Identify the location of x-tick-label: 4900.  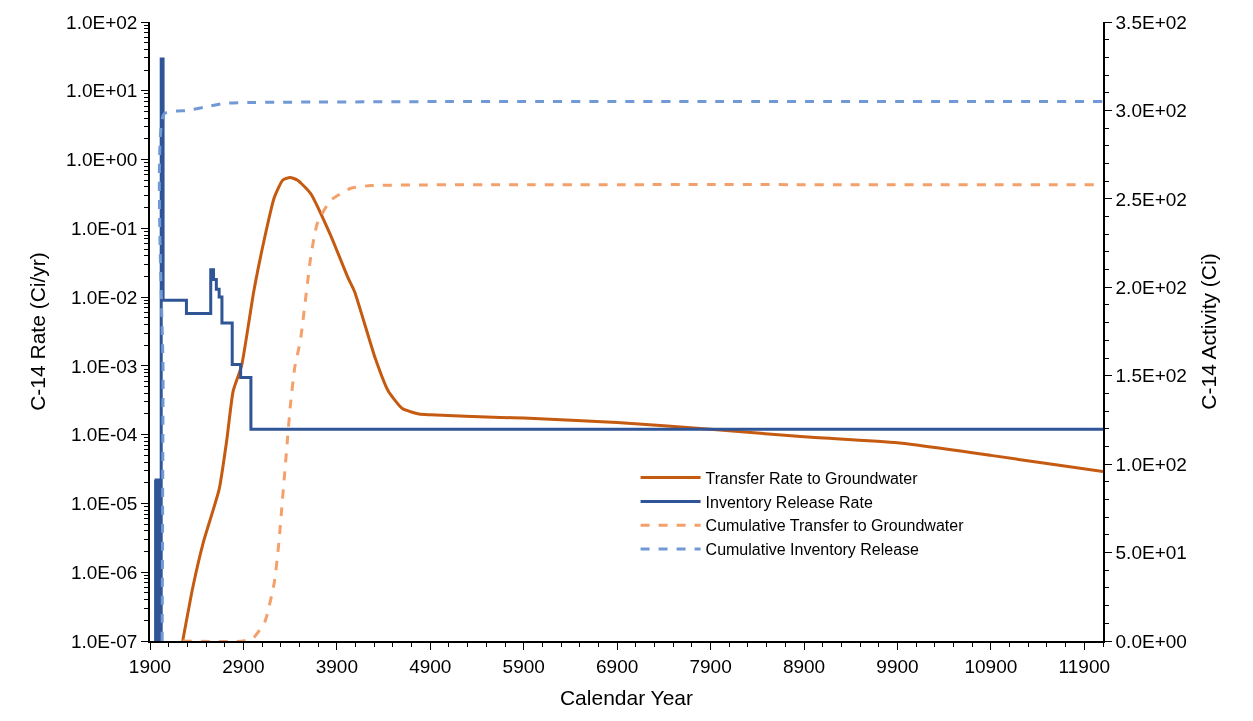
(430, 666).